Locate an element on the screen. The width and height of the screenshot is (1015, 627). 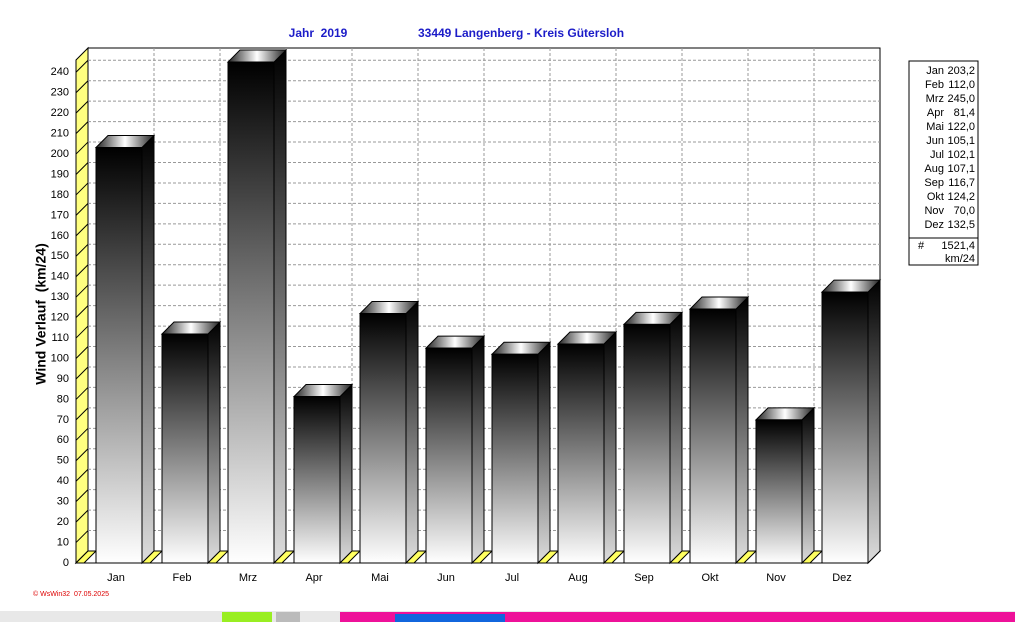
legend-value: 122,0 is located at coordinates (961, 127).